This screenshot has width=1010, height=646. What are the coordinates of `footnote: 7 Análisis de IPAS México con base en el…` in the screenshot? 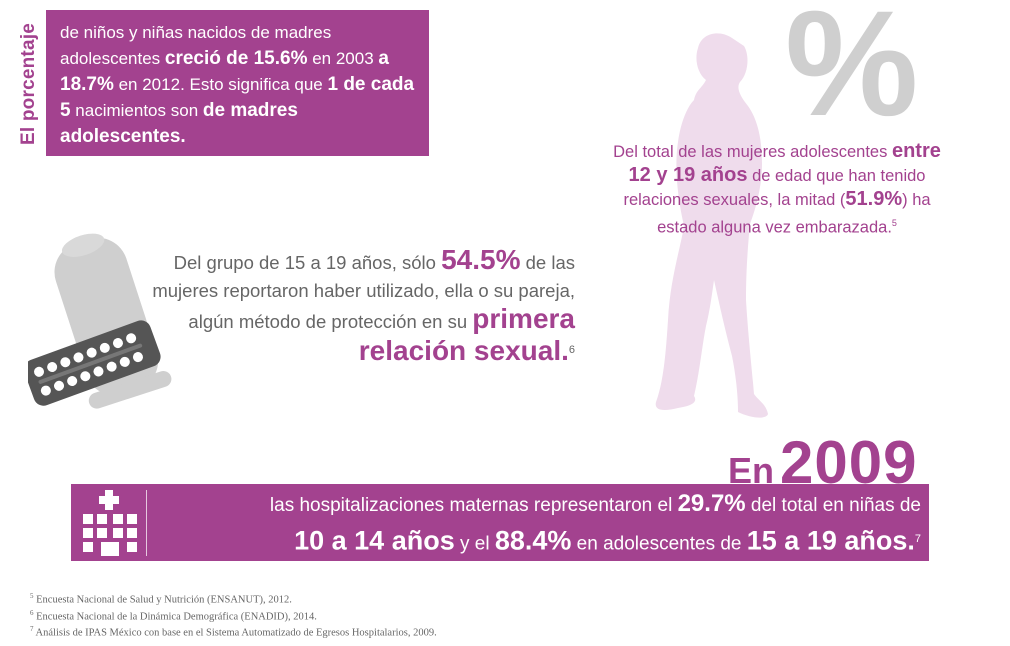 It's located at (233, 631).